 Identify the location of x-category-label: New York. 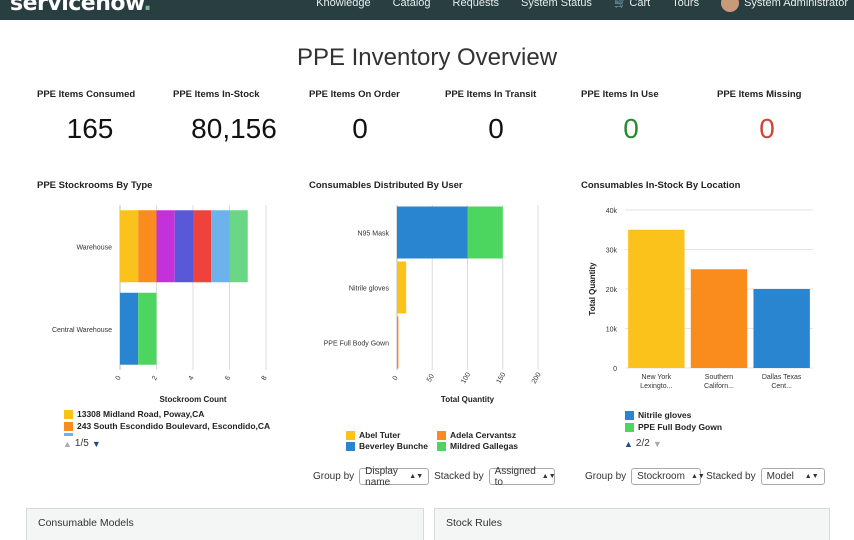
(657, 377).